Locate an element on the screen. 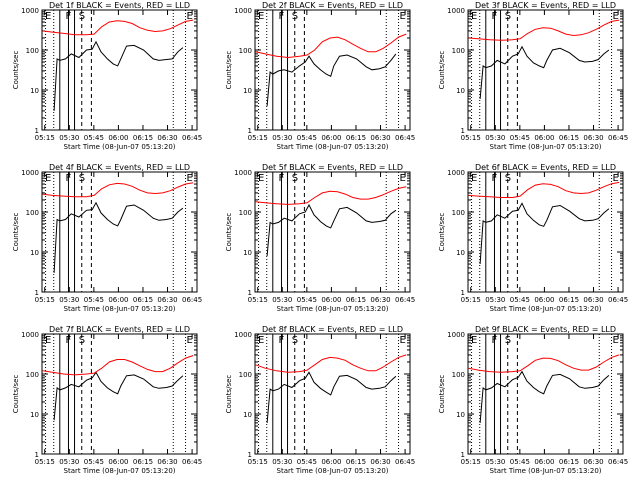 The width and height of the screenshot is (640, 480). panel-title-8: Det 8f BLACK = Events, RED = LLD is located at coordinates (332, 329).